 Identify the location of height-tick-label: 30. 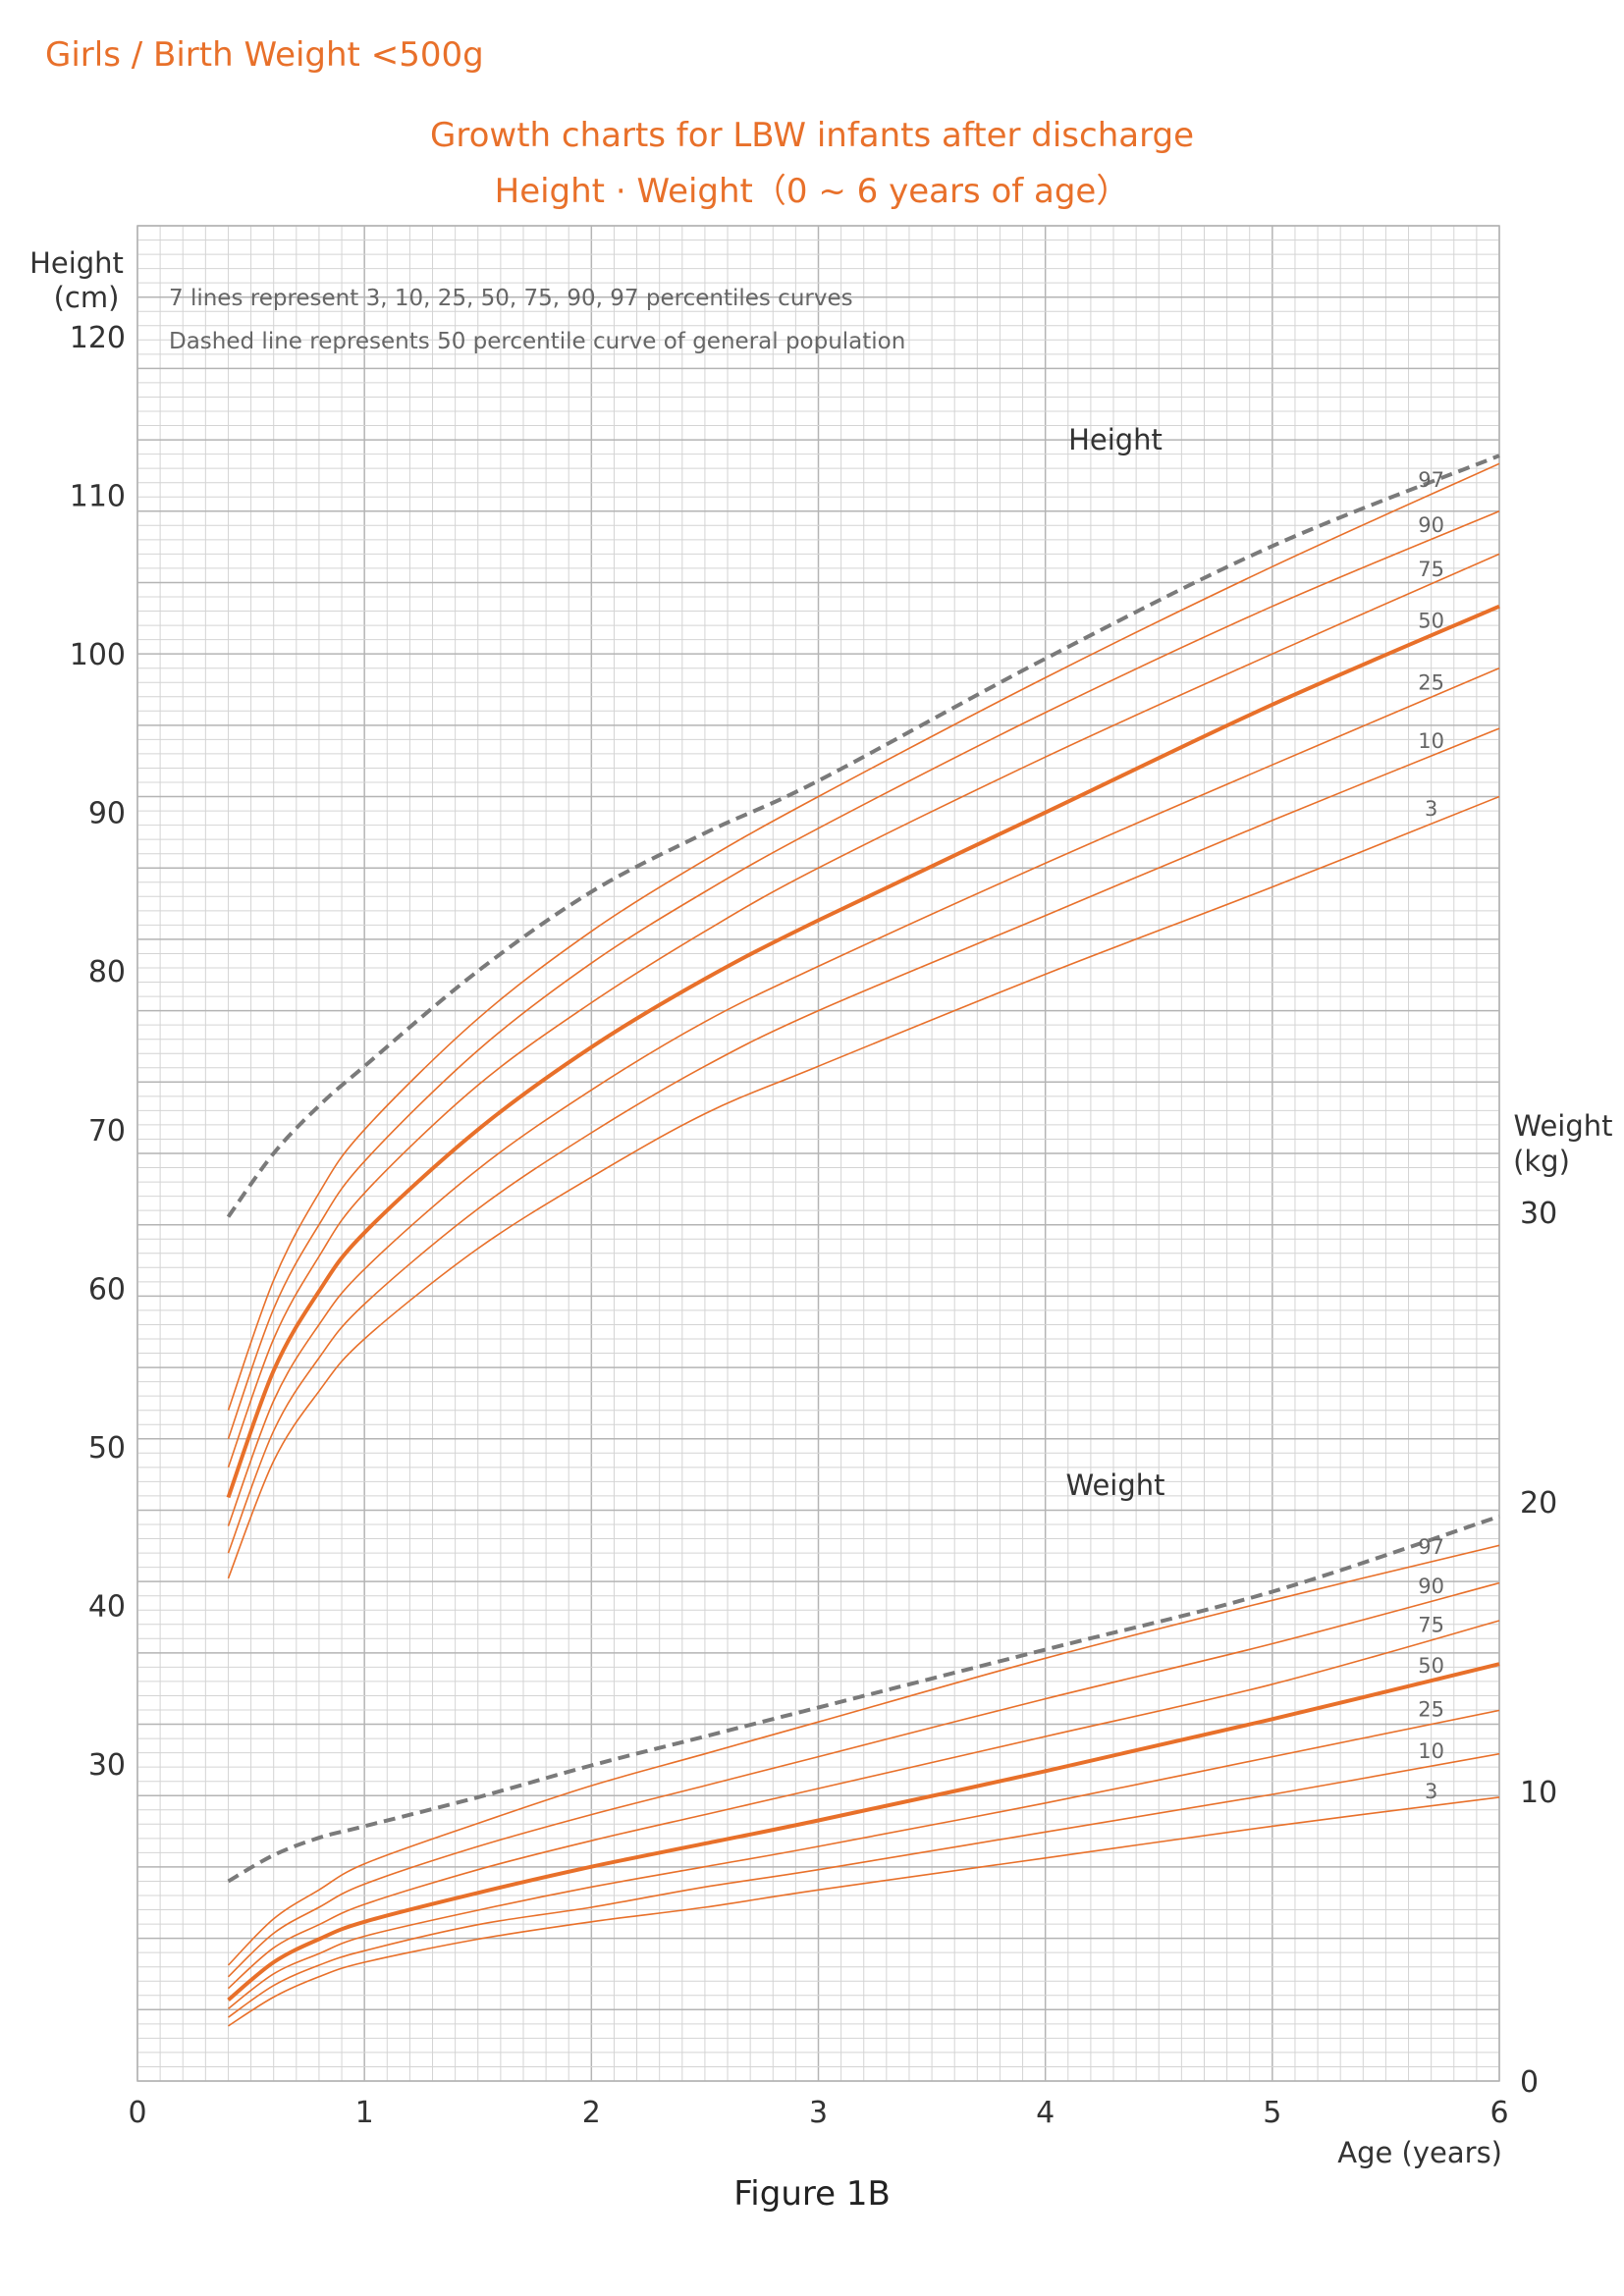
(107, 1765).